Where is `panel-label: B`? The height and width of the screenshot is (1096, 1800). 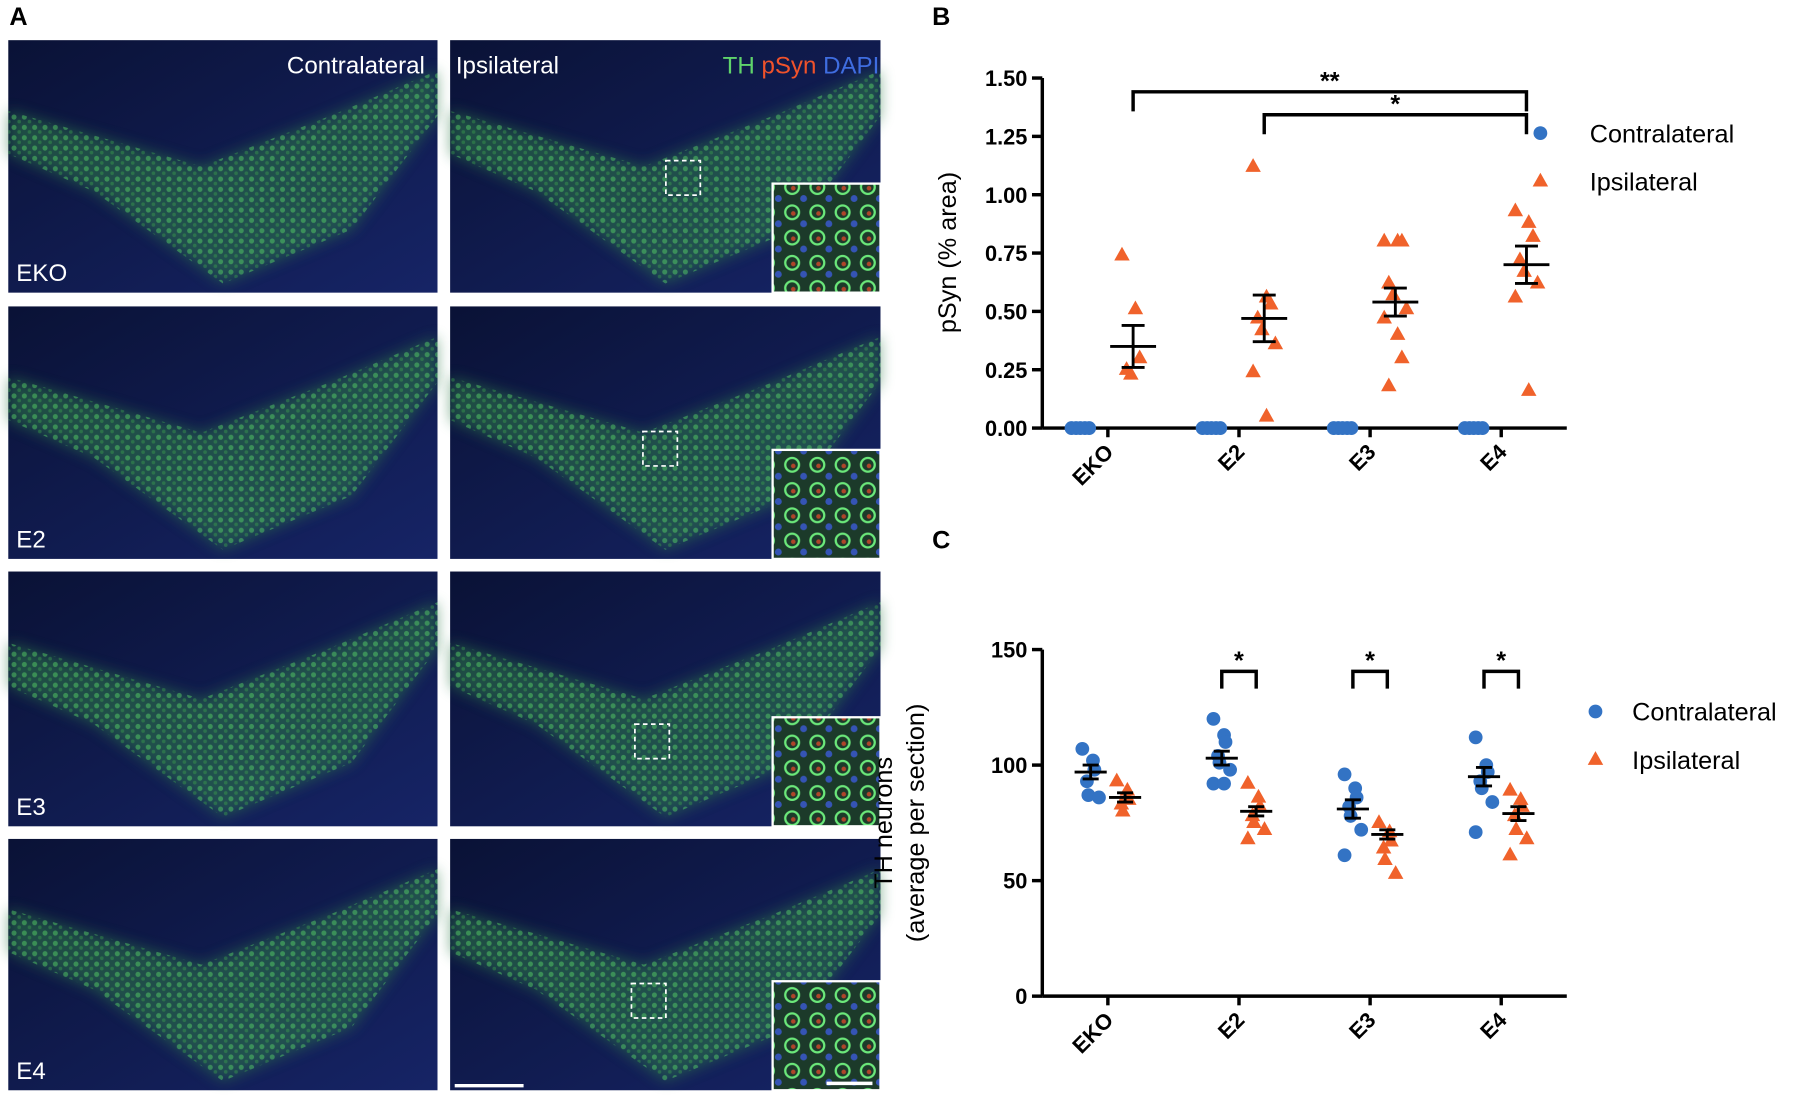
panel-label: B is located at coordinates (941, 17).